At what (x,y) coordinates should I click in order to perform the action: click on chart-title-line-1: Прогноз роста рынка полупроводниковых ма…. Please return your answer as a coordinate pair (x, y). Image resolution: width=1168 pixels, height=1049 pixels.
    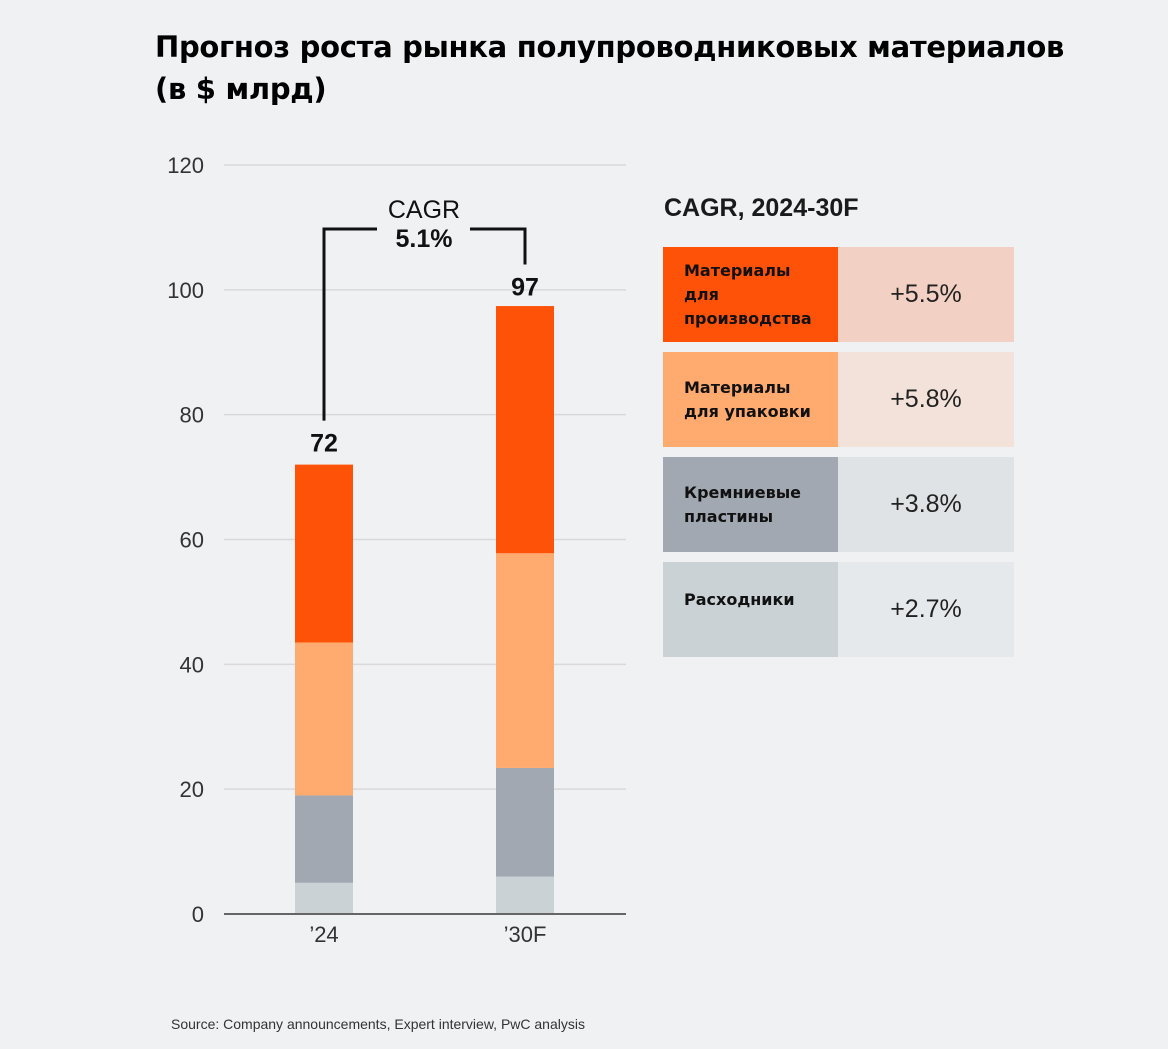
    Looking at the image, I should click on (610, 47).